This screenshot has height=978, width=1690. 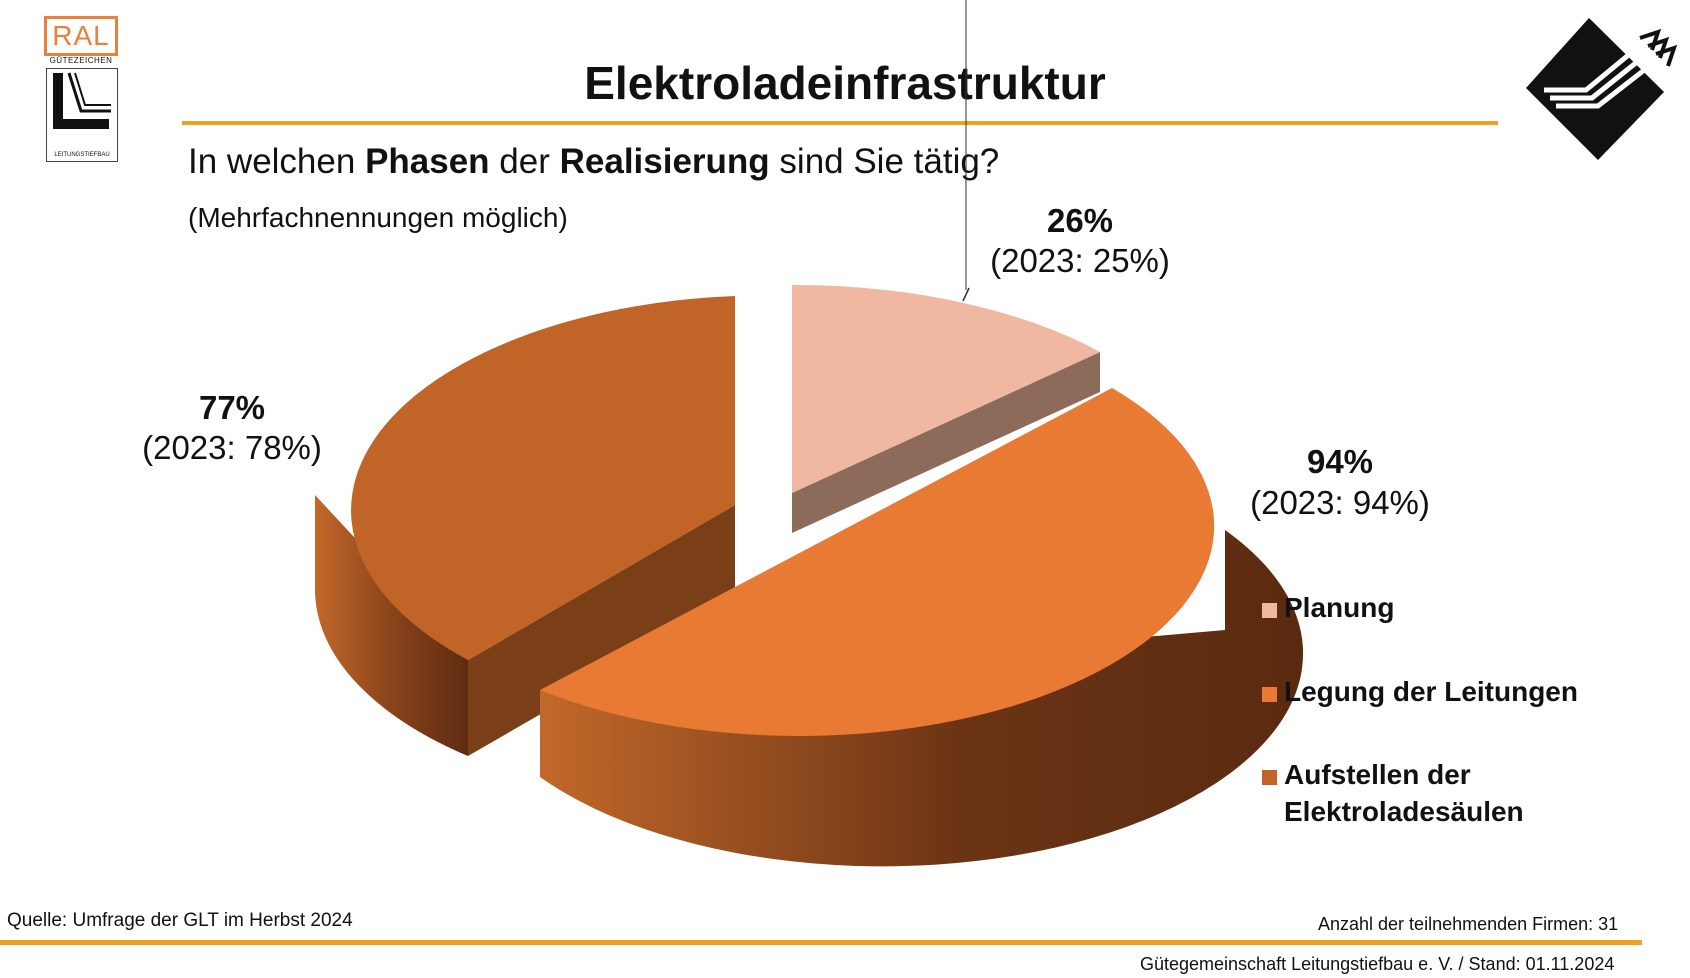 What do you see at coordinates (946, 408) in the screenshot?
I see `pie-slice-planung` at bounding box center [946, 408].